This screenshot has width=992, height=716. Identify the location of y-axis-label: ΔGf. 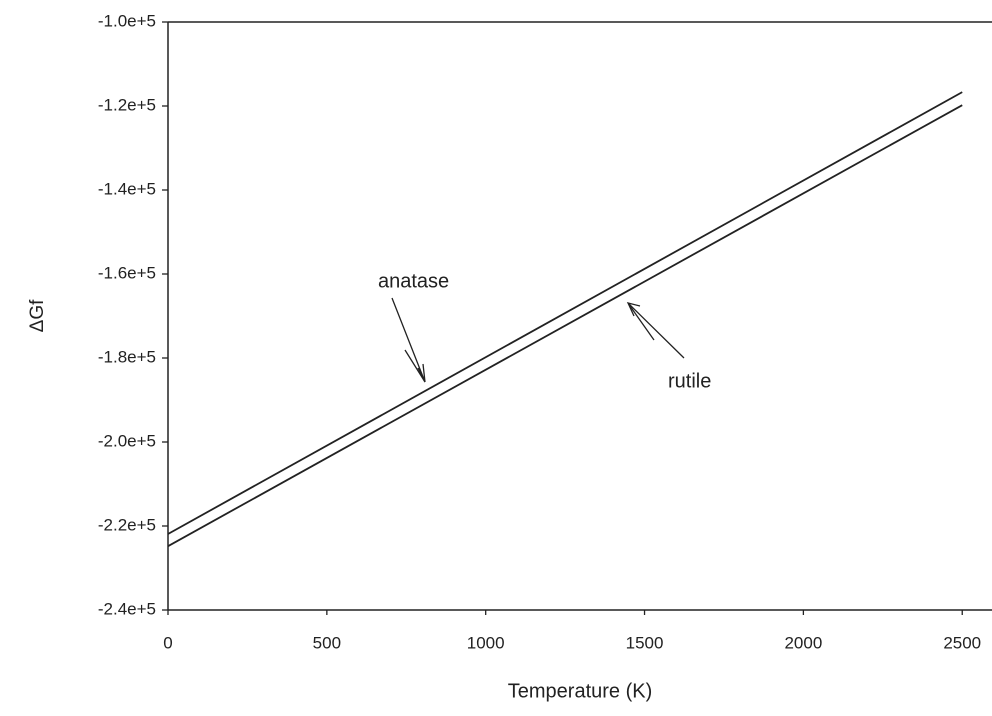
(37, 315).